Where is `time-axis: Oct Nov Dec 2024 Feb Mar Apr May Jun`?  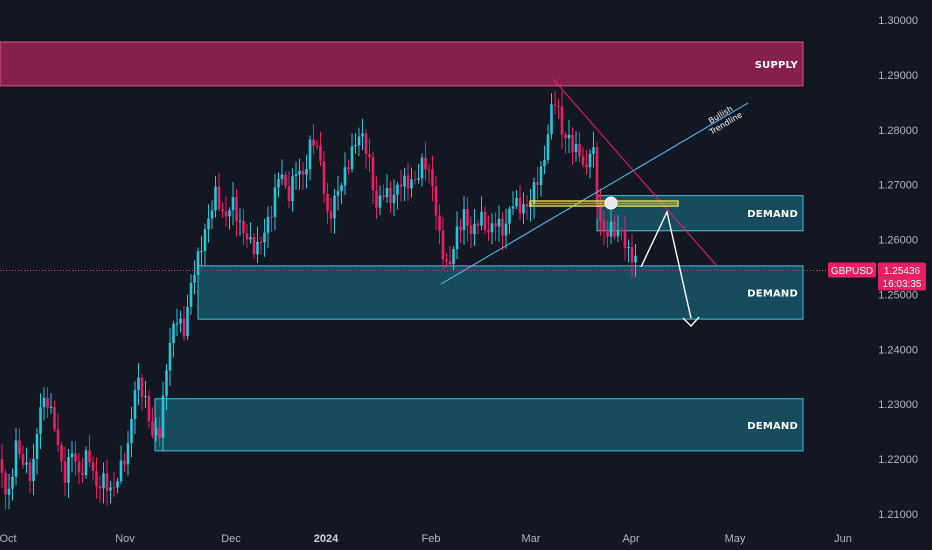 time-axis: Oct Nov Dec 2024 Feb Mar Apr May Jun is located at coordinates (426, 539).